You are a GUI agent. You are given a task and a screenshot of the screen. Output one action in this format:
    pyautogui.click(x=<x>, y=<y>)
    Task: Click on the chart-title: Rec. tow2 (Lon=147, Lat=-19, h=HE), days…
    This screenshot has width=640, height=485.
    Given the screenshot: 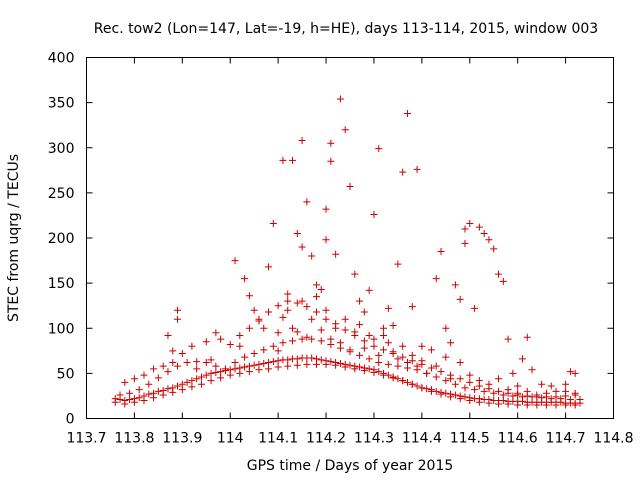 What is the action you would take?
    pyautogui.click(x=346, y=29)
    